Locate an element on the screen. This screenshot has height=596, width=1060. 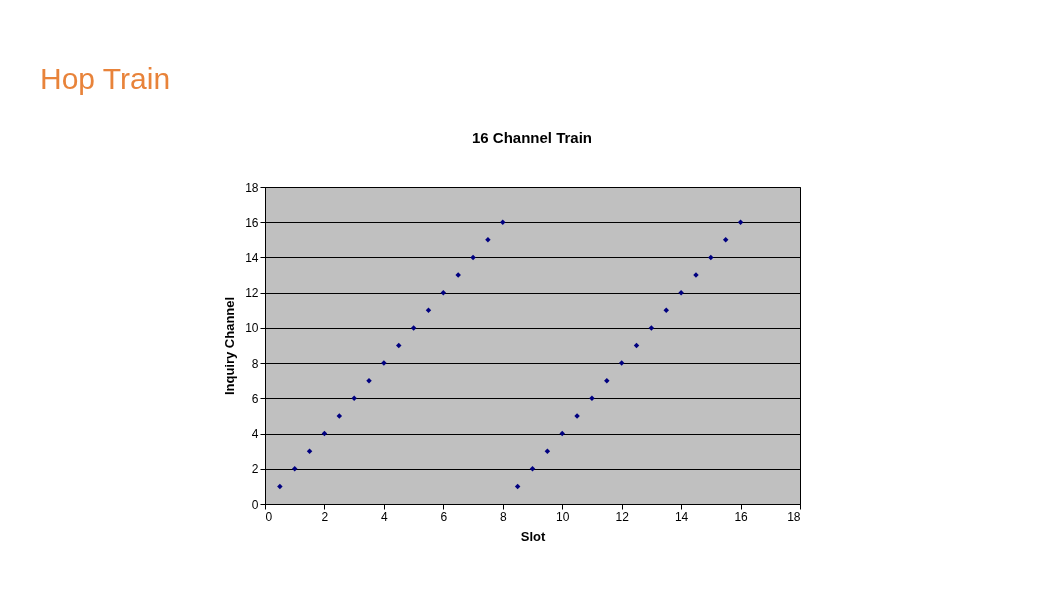
x-tick-label: 6 is located at coordinates (444, 516).